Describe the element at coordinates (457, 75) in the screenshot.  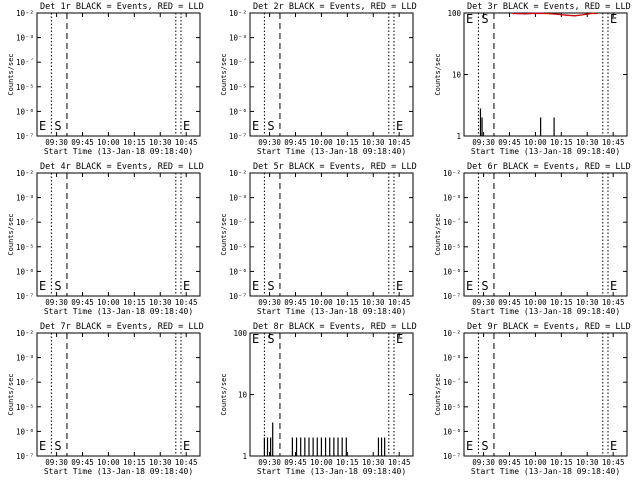
I see `y-tick-label: 10` at that location.